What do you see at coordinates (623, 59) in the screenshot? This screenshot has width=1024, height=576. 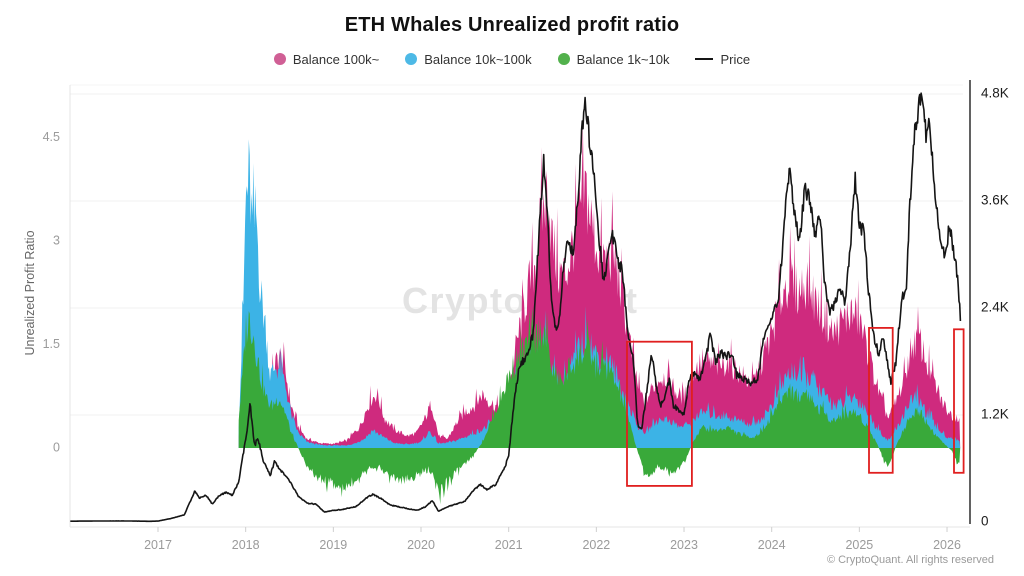 I see `legend-item-label: Balance 1k~10k` at bounding box center [623, 59].